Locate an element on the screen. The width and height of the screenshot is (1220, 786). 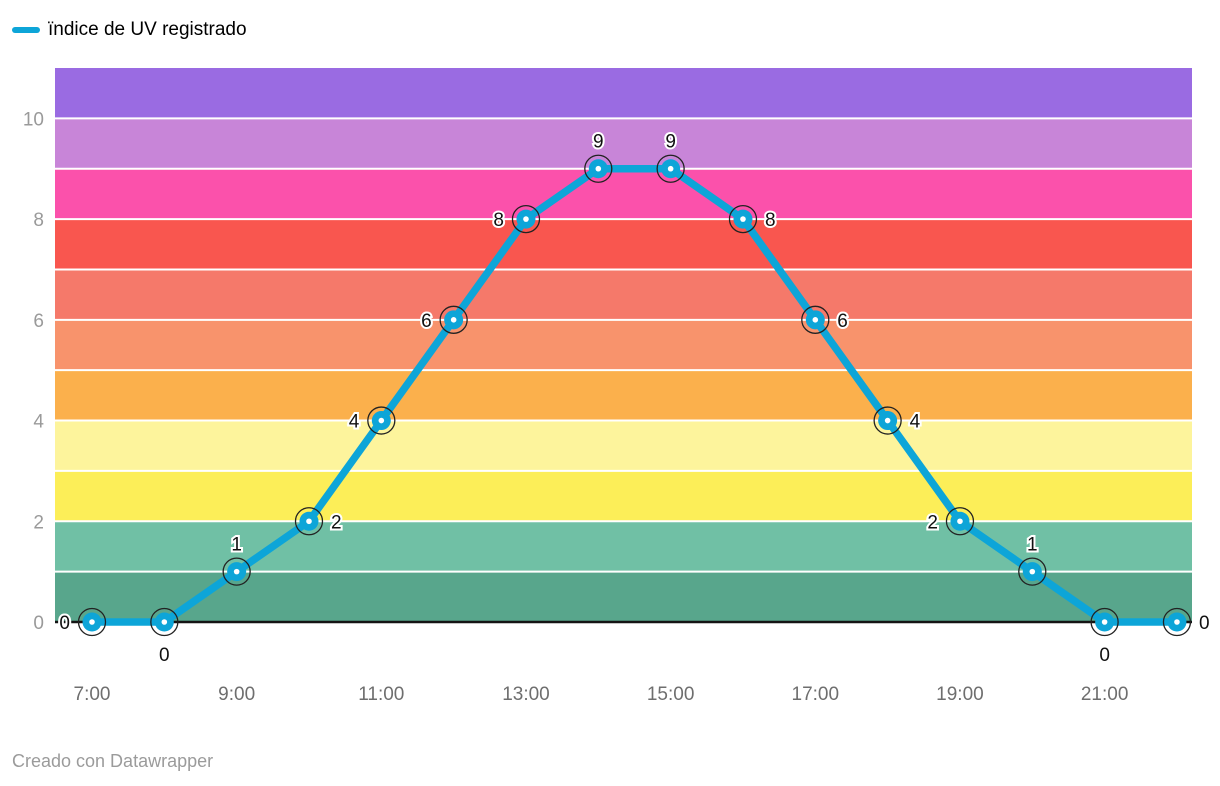
value-label-2200: 0 is located at coordinates (1204, 623).